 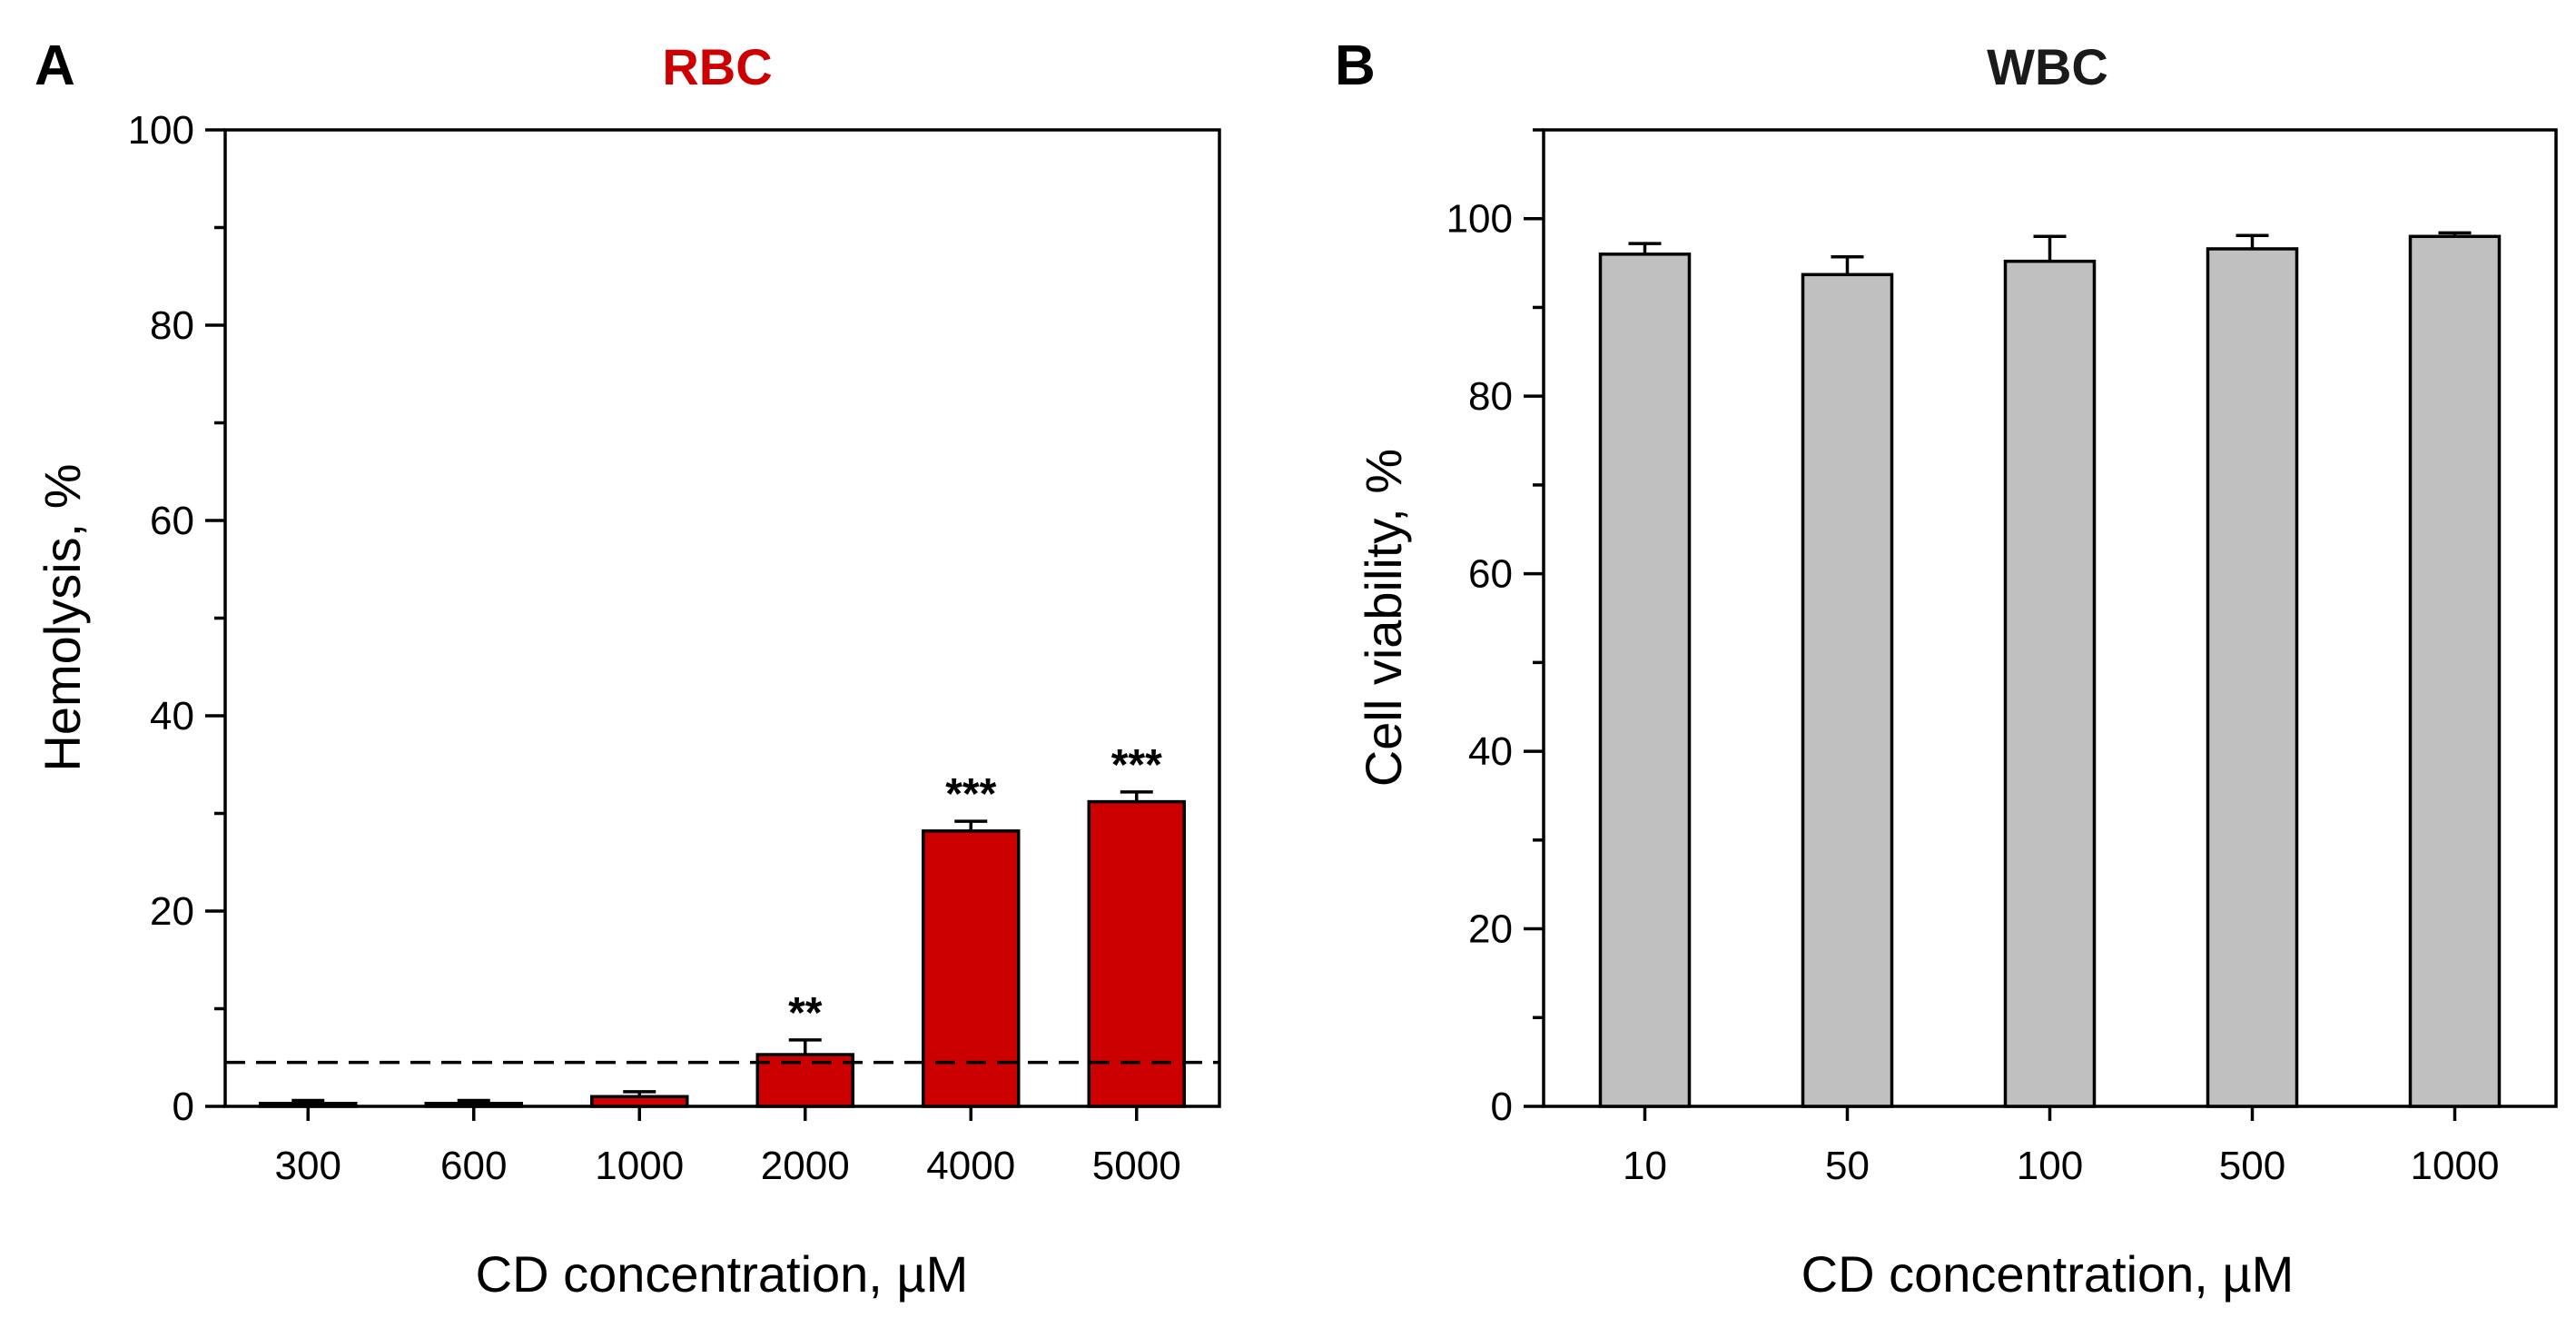 I want to click on panel-a-x-axis-title: CD concentration, µM, so click(x=722, y=1274).